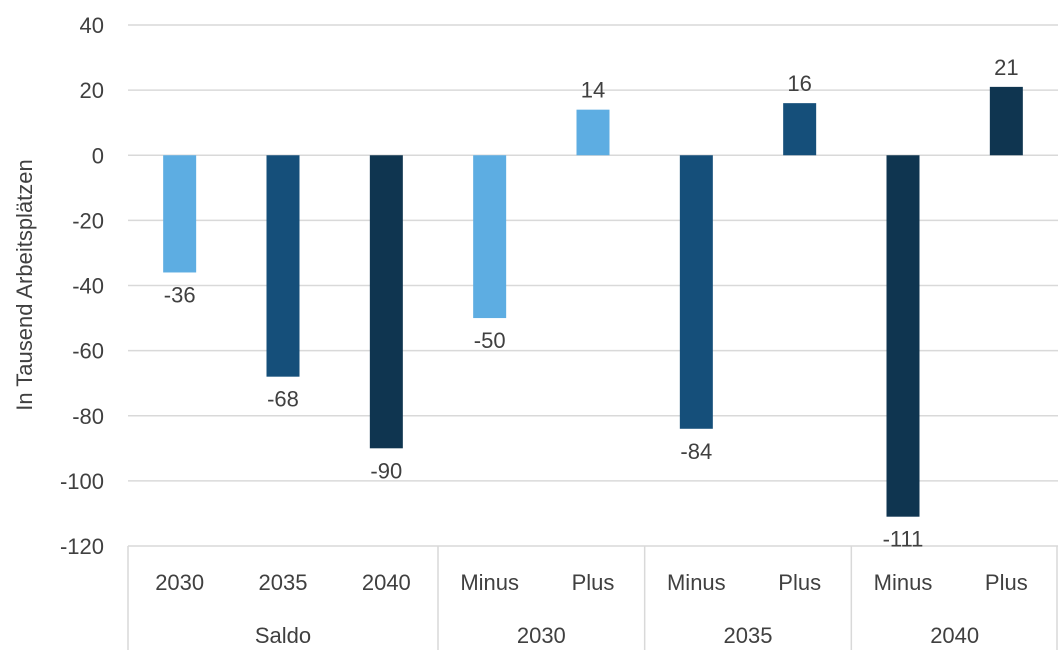 This screenshot has height=650, width=1058. Describe the element at coordinates (88, 351) in the screenshot. I see `y-tick-label: -60` at that location.